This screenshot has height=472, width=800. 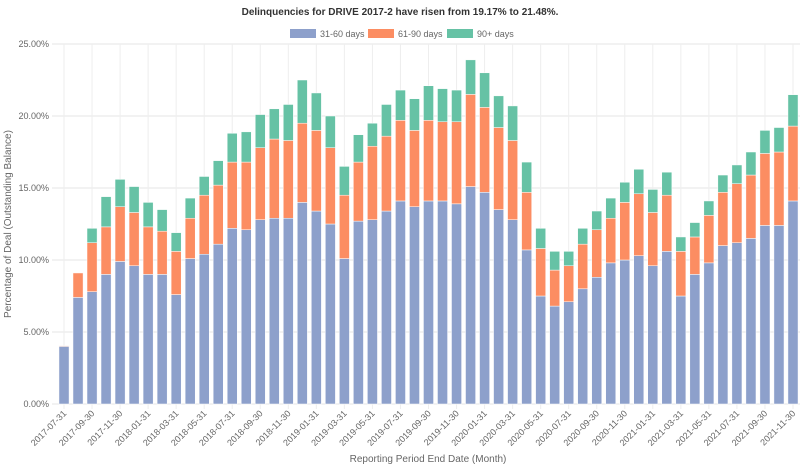 I want to click on y-tick-label: 5.00%, so click(x=36, y=332).